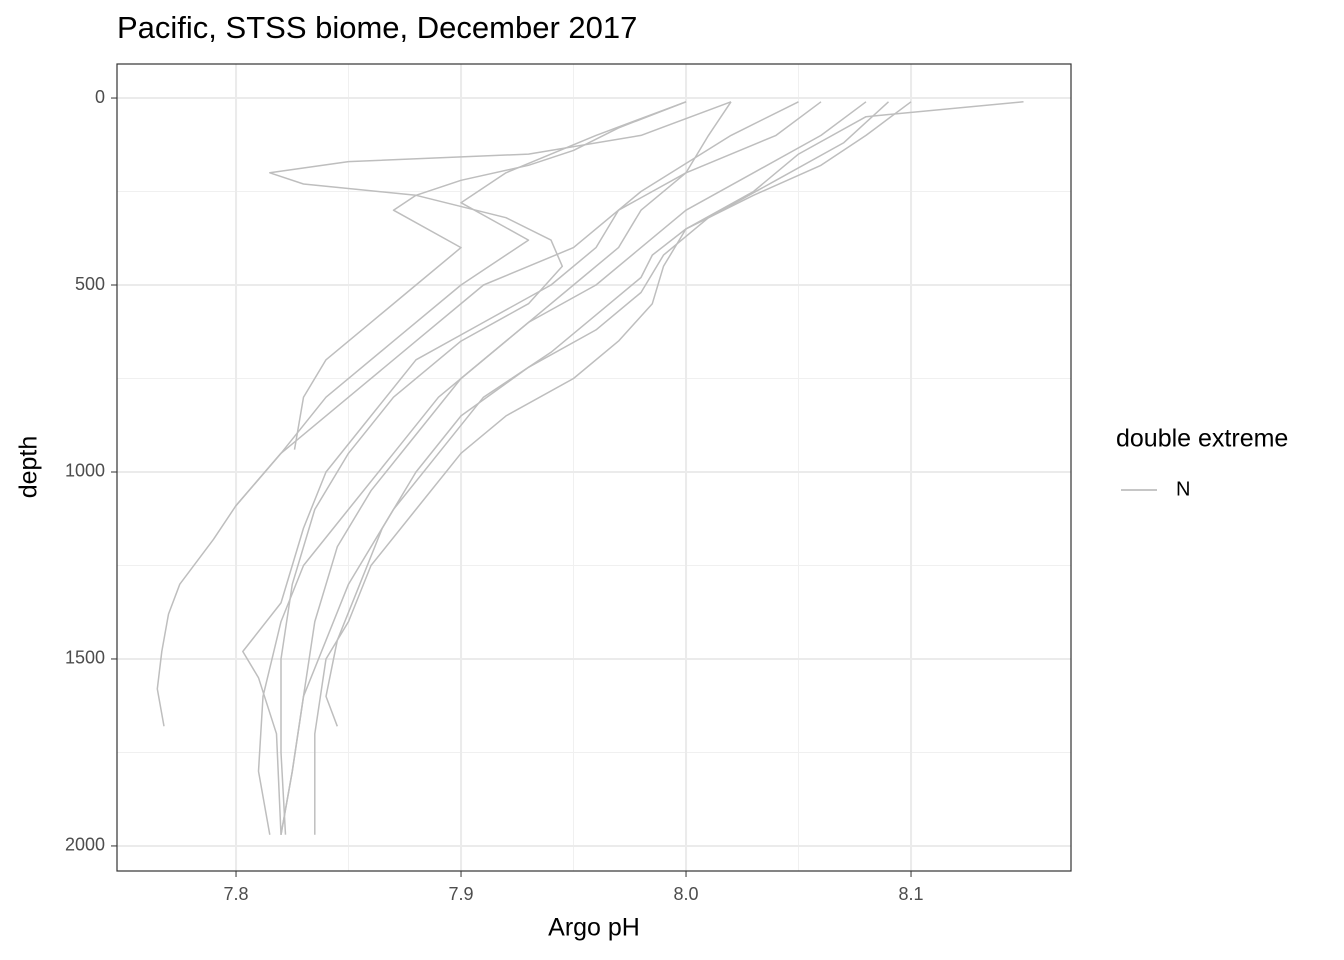  Describe the element at coordinates (90, 284) in the screenshot. I see `y-tick-label: 500` at that location.